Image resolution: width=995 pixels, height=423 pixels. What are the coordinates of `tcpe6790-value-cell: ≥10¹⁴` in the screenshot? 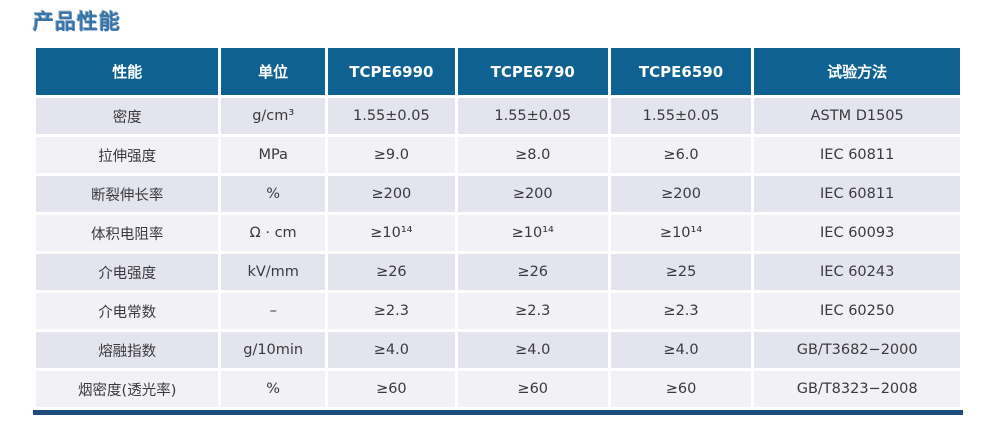 It's located at (532, 233).